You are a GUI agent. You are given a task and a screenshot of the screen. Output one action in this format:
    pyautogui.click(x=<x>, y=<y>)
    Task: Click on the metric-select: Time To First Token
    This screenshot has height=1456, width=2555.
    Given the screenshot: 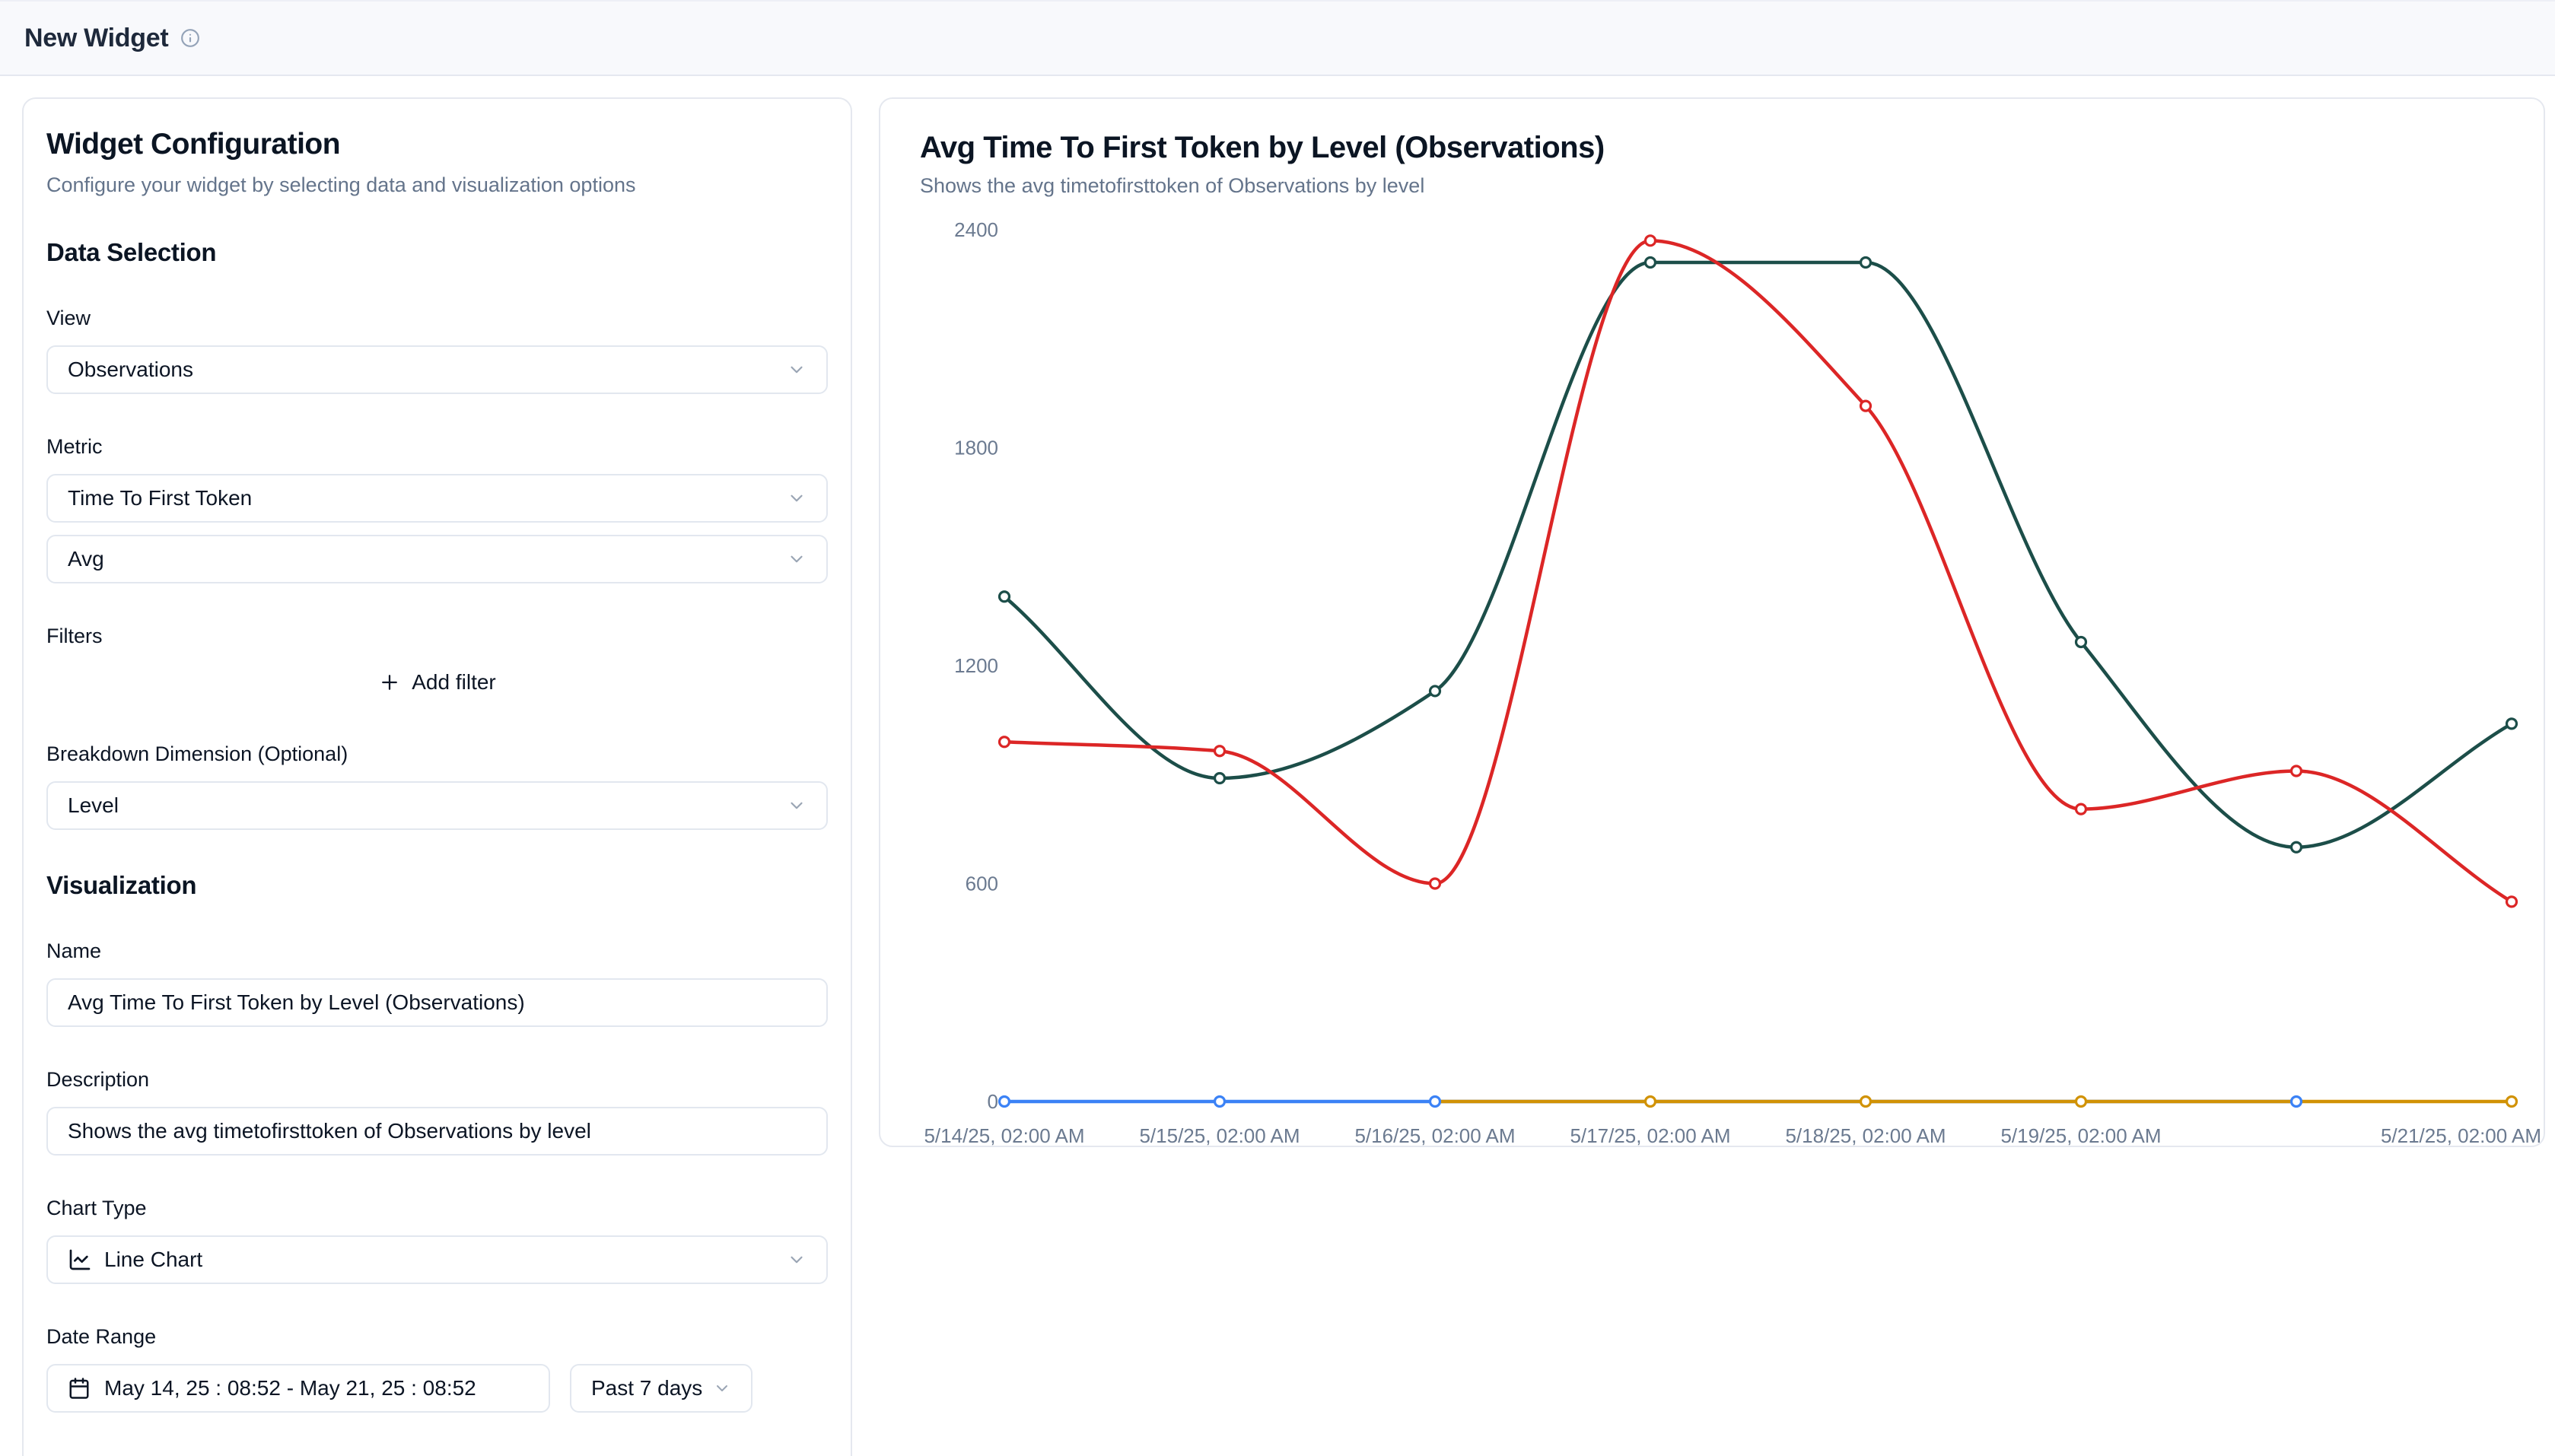 What is the action you would take?
    pyautogui.click(x=437, y=498)
    